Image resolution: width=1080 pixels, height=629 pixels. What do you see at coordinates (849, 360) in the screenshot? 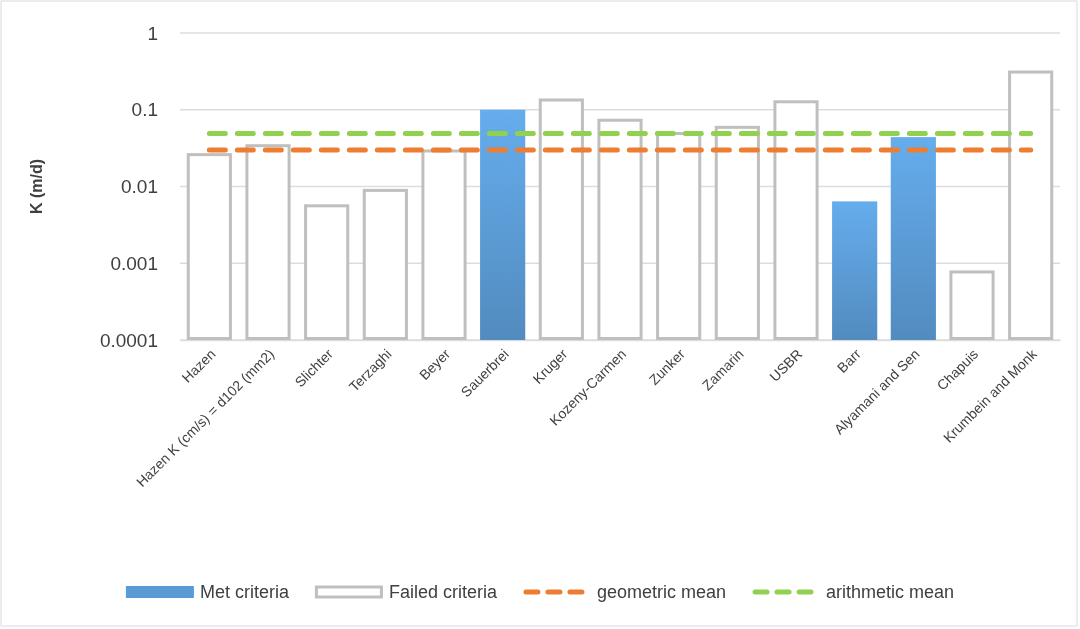
I see `x-tick-label: Barr` at bounding box center [849, 360].